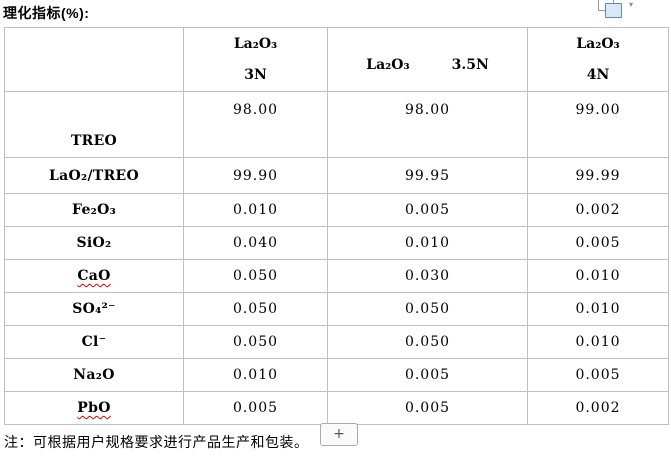 The image size is (671, 457). I want to click on table-row: Cl⁻ 0.050 0.050 0.010, so click(336, 342).